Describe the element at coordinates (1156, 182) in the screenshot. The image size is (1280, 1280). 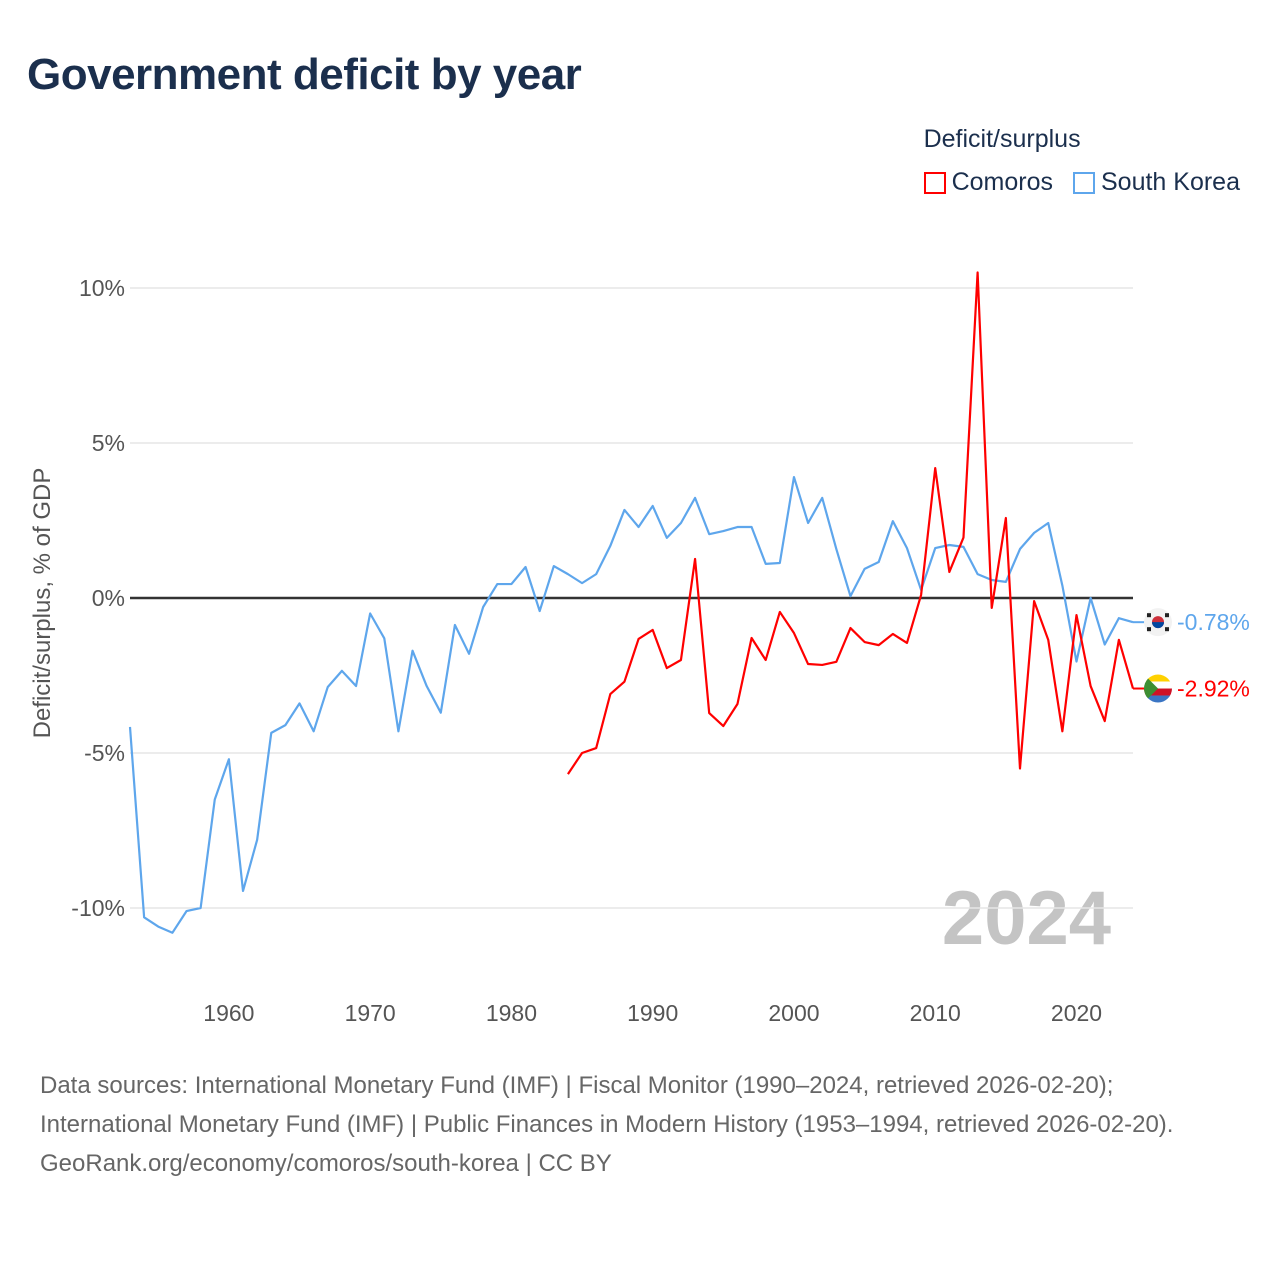
I see `legend-item-south-korea: South Korea` at that location.